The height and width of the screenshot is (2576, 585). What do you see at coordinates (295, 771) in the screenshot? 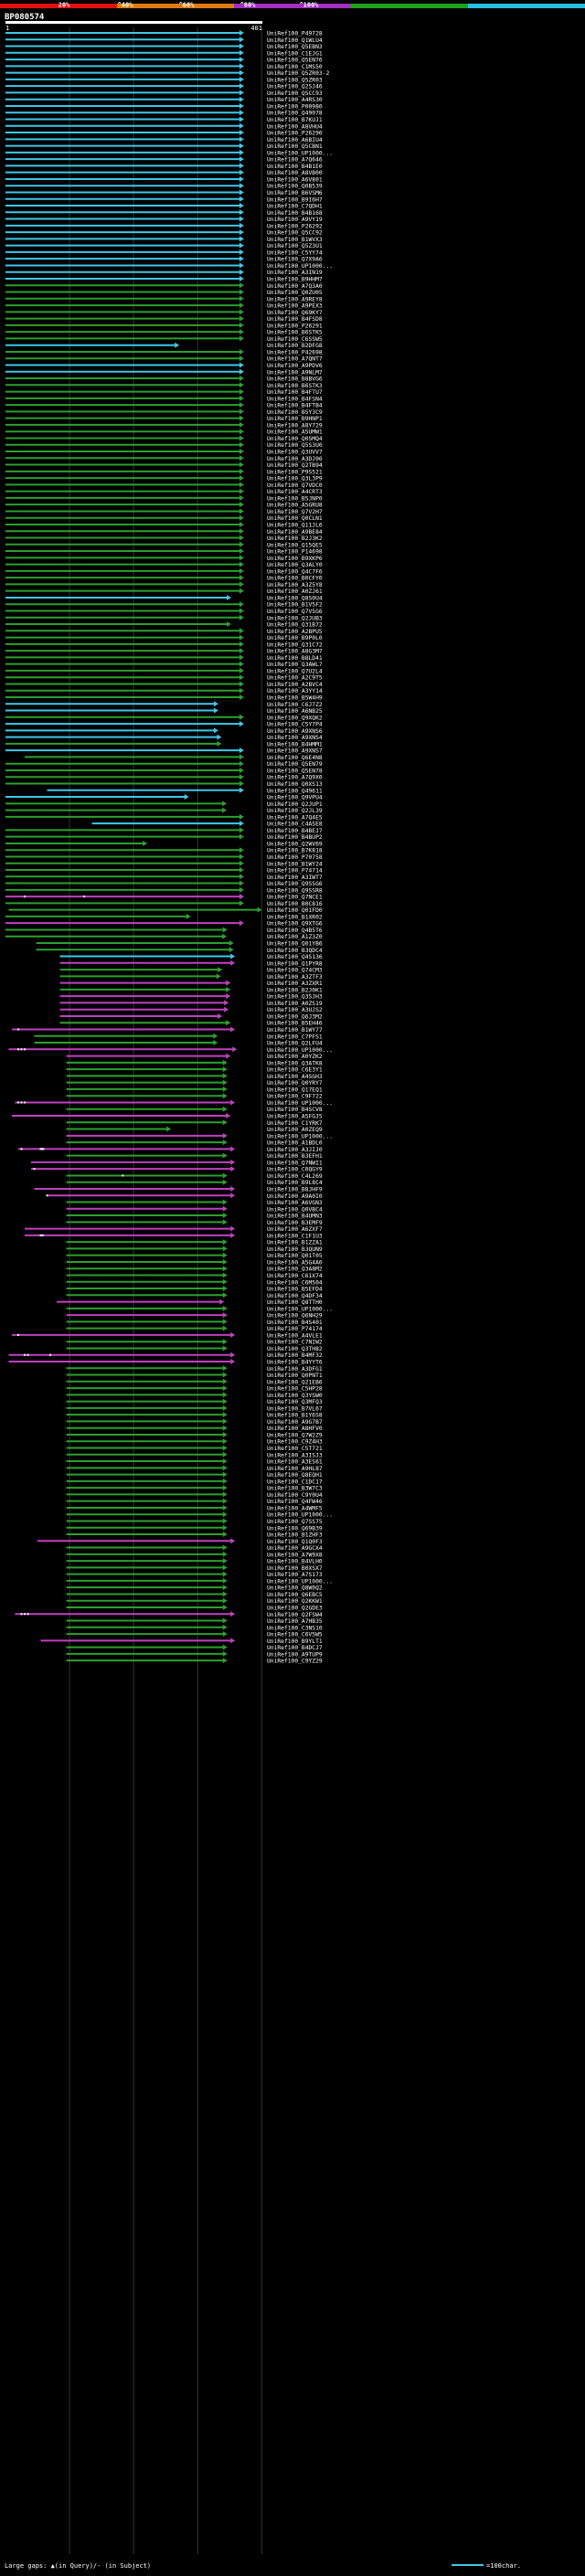
I see `hit-label: UniRef100_Q5EN78` at bounding box center [295, 771].